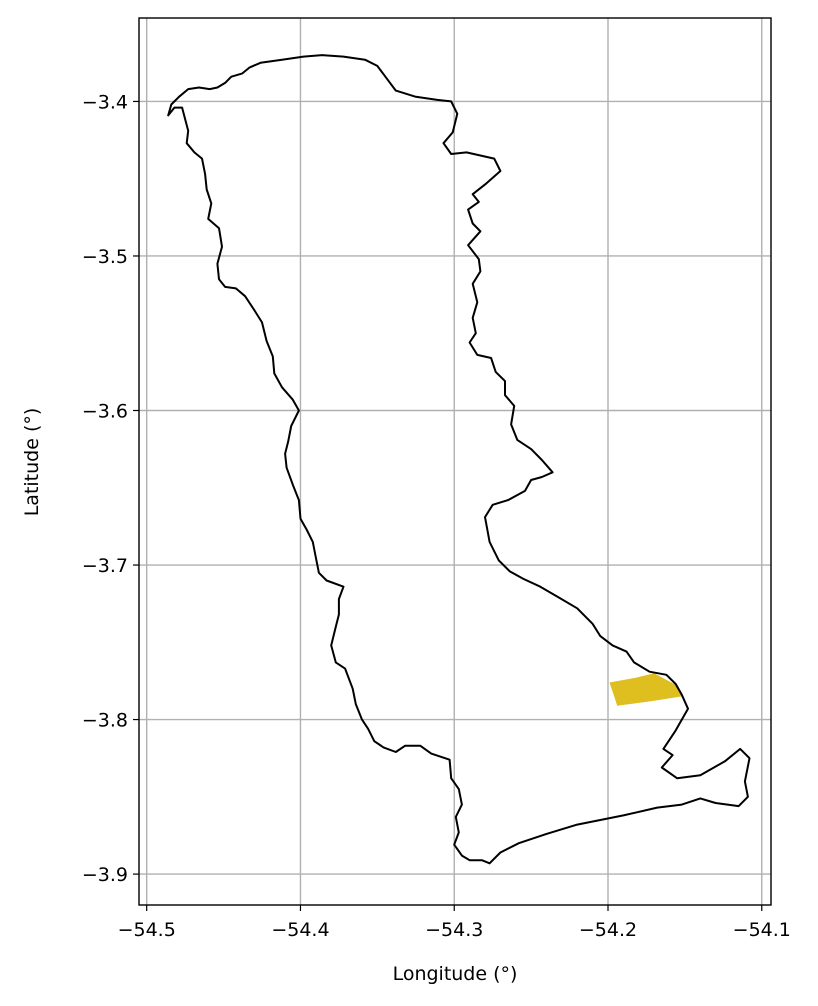 Image resolution: width=818 pixels, height=1006 pixels. What do you see at coordinates (147, 930) in the screenshot?
I see `x-tick-label: −54.5` at bounding box center [147, 930].